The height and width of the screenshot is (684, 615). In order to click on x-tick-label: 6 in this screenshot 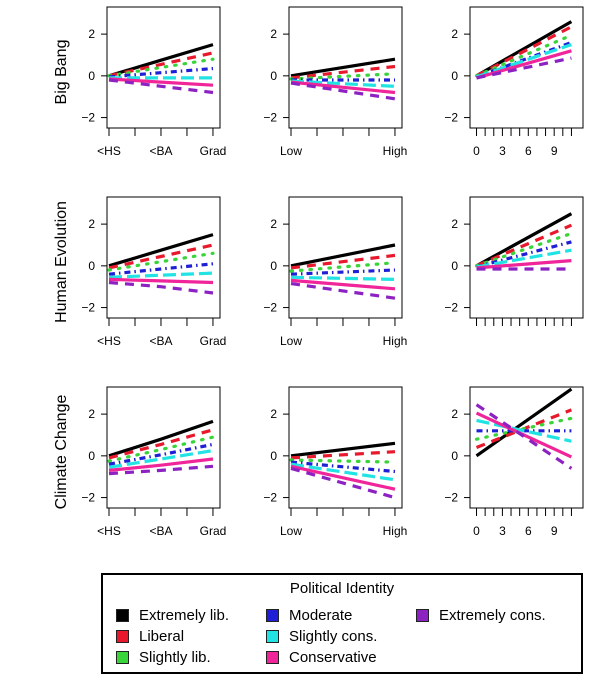, I will do `click(528, 531)`.